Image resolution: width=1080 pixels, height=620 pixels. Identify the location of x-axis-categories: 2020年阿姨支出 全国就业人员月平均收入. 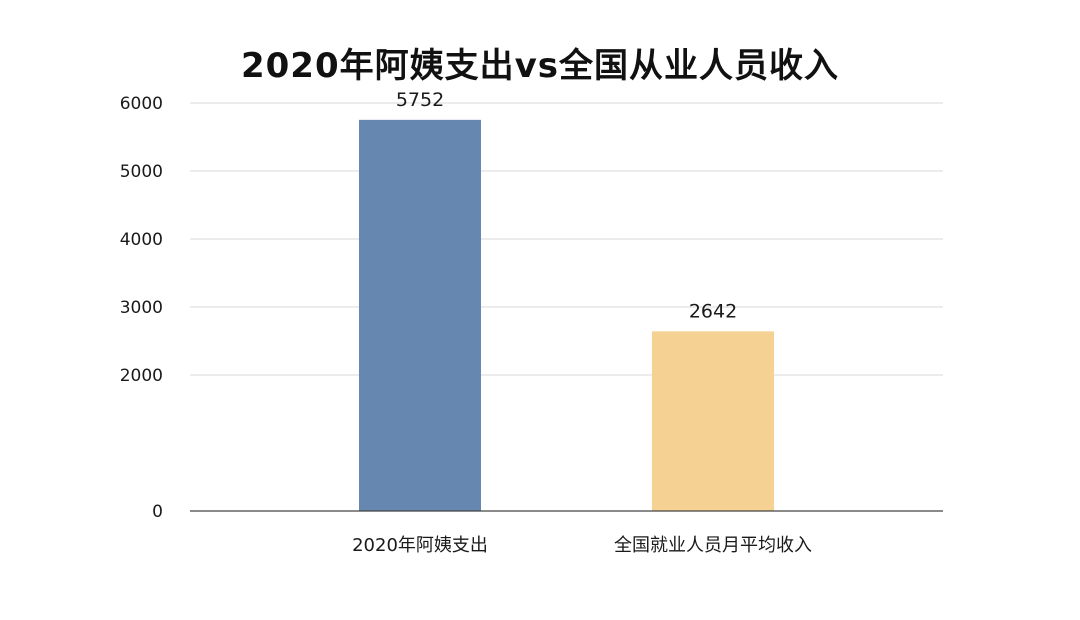
(582, 545).